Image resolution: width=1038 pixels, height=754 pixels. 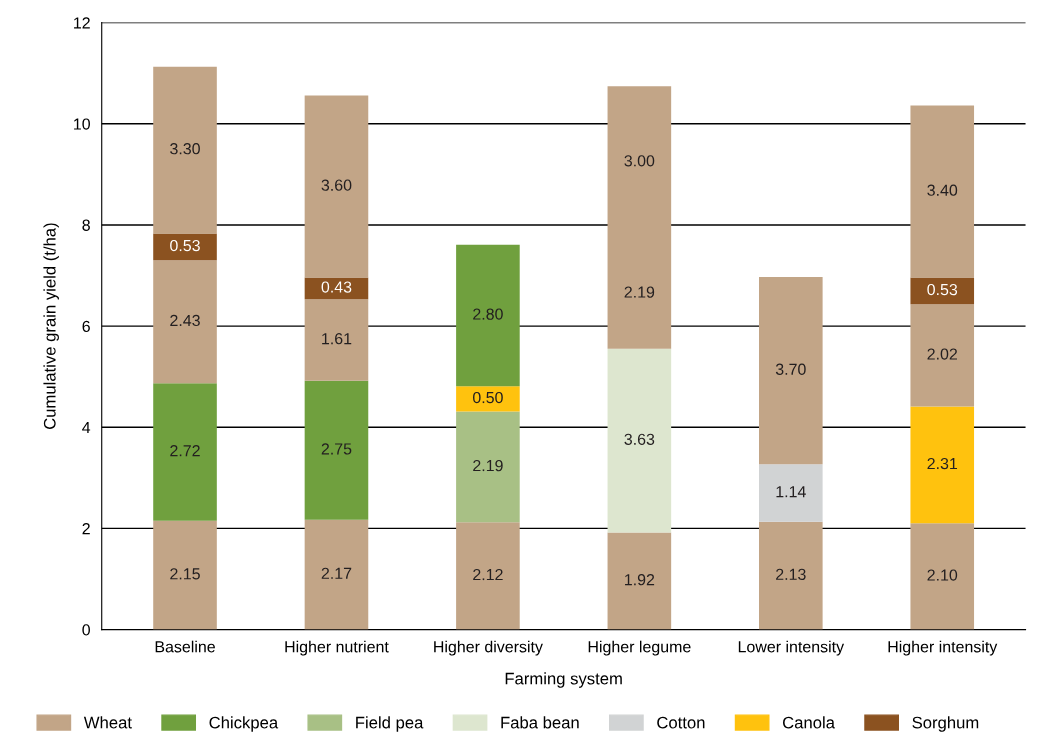 I want to click on data-label: 1.92, so click(x=640, y=580).